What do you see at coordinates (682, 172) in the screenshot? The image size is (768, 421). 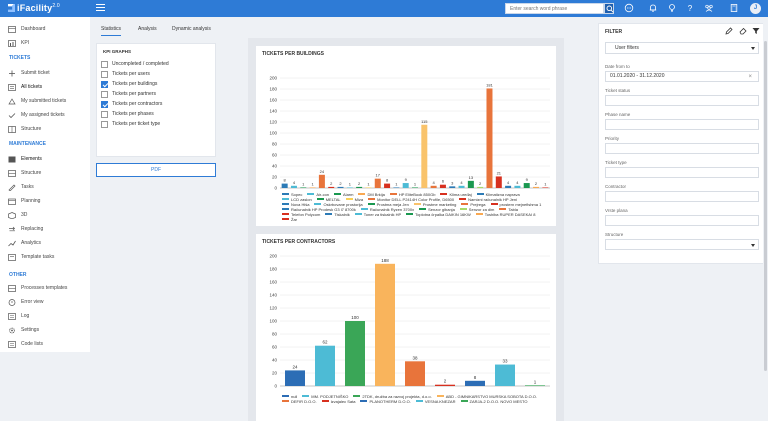 I see `filter-field-ticket-type` at bounding box center [682, 172].